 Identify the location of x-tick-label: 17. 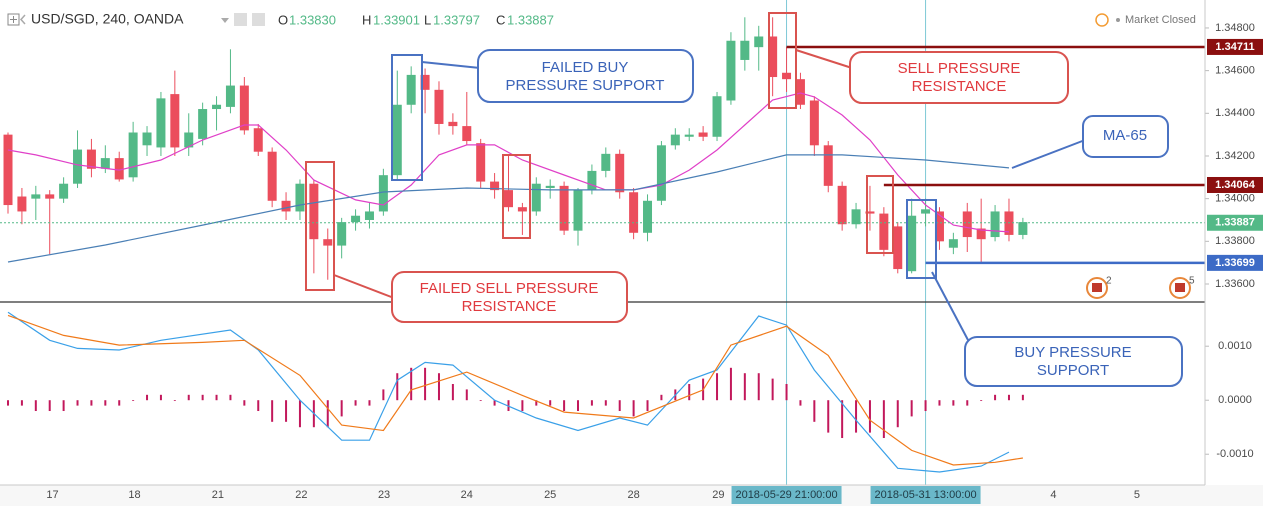
(52, 495).